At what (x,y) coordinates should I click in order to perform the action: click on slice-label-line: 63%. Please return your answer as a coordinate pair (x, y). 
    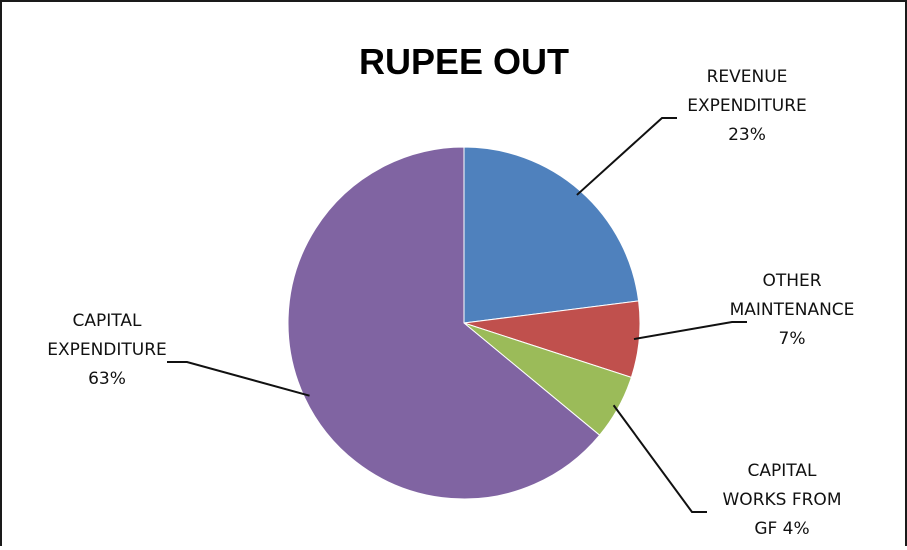
    Looking at the image, I should click on (107, 379).